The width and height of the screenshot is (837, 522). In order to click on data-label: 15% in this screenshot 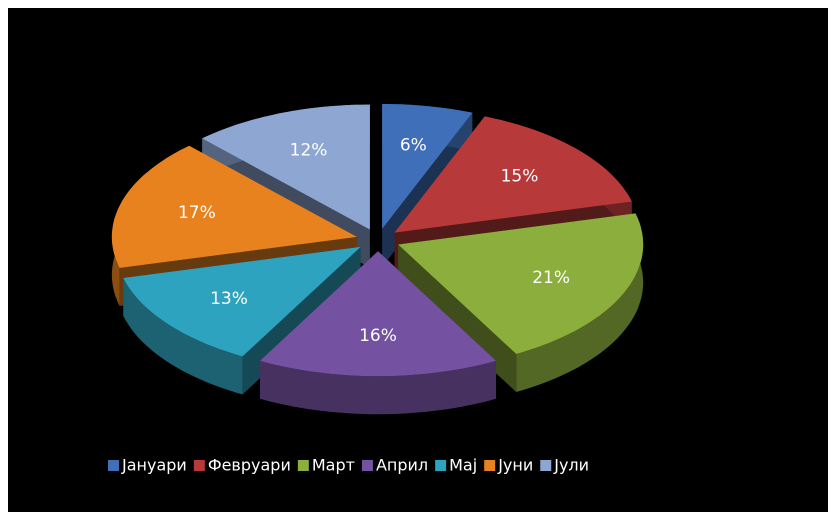, I will do `click(520, 176)`.